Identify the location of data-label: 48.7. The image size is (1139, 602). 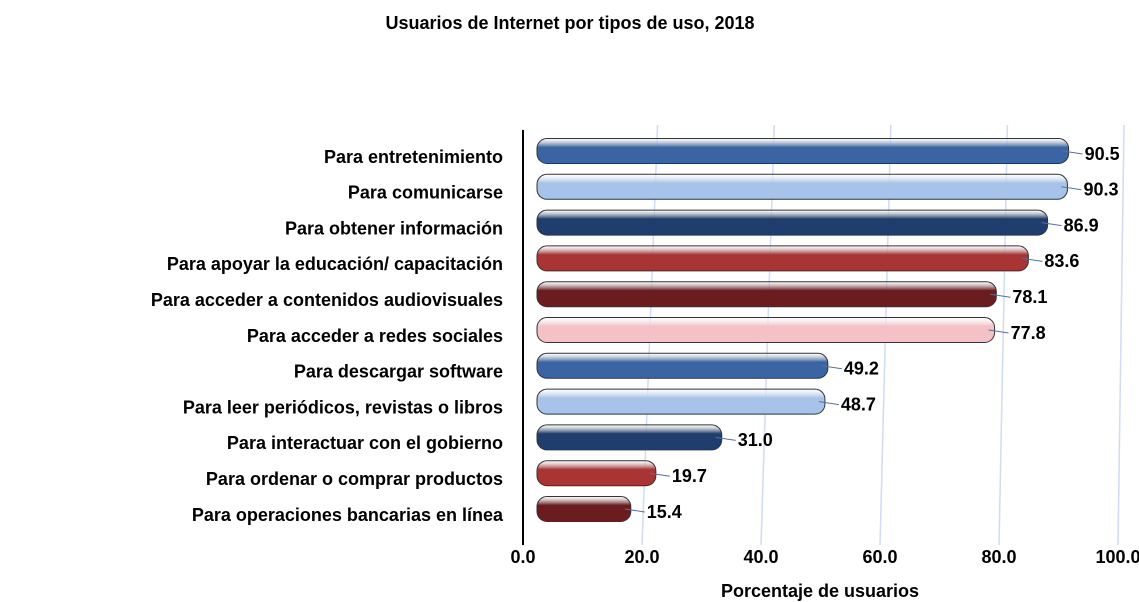
(858, 404).